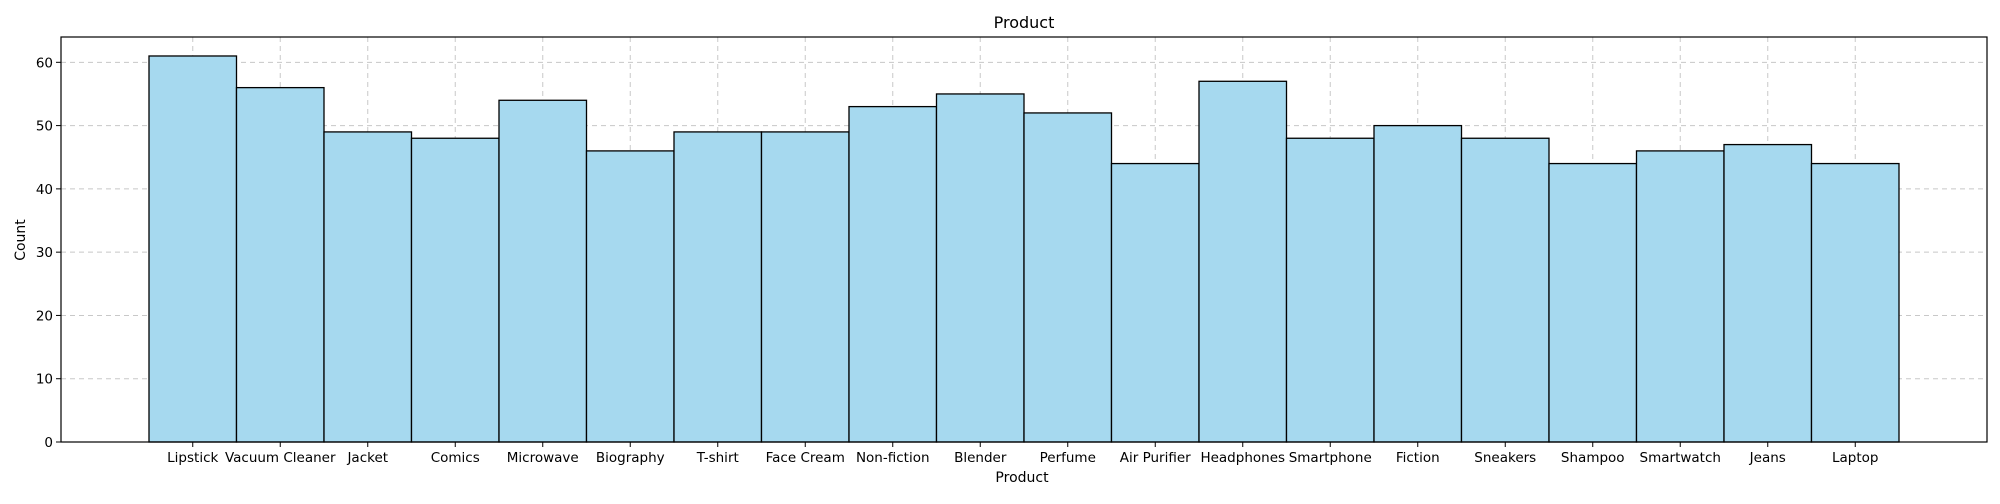 This screenshot has height=504, width=2000. What do you see at coordinates (44, 253) in the screenshot?
I see `y-tick-label: 30` at bounding box center [44, 253].